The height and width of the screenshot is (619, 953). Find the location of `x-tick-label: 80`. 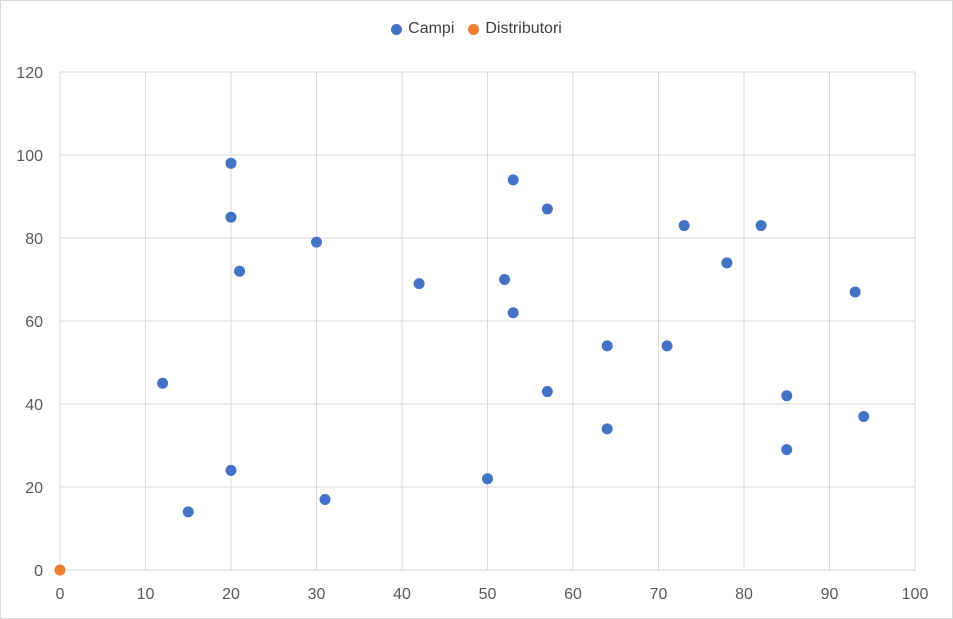

x-tick-label: 80 is located at coordinates (744, 594).